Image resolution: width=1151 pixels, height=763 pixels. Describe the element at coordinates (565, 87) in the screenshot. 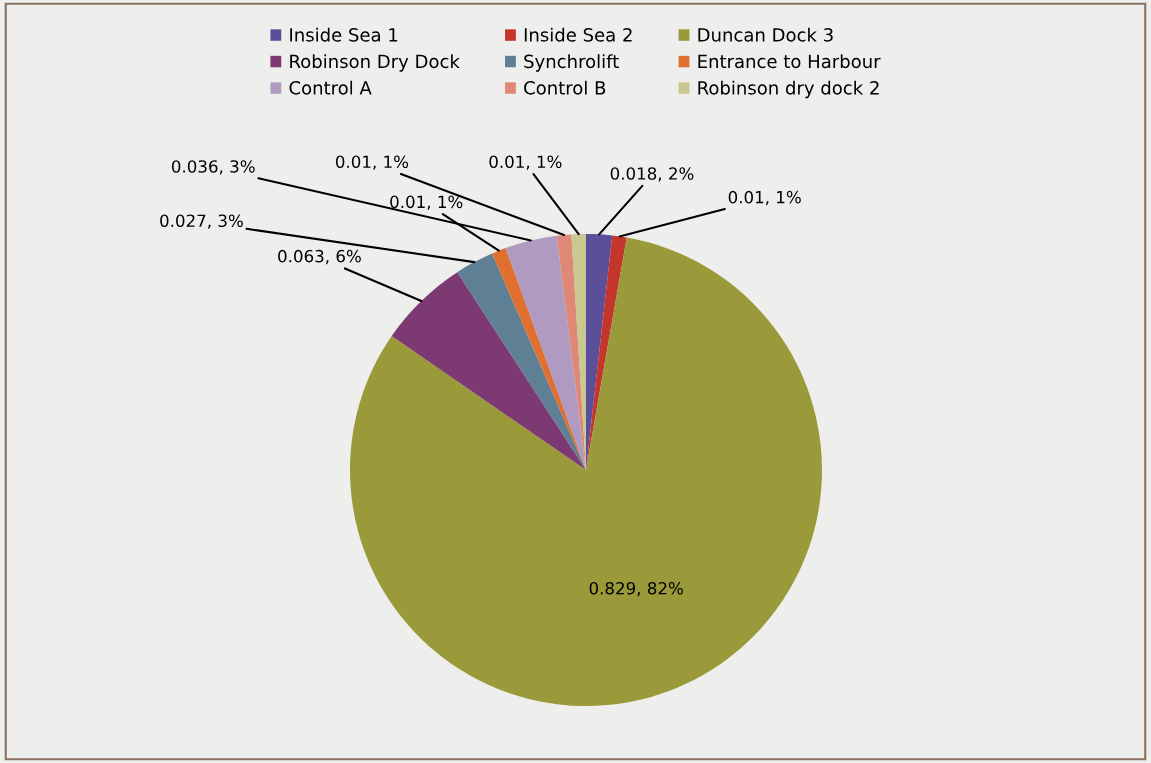

I see `legend-label: Control B` at that location.